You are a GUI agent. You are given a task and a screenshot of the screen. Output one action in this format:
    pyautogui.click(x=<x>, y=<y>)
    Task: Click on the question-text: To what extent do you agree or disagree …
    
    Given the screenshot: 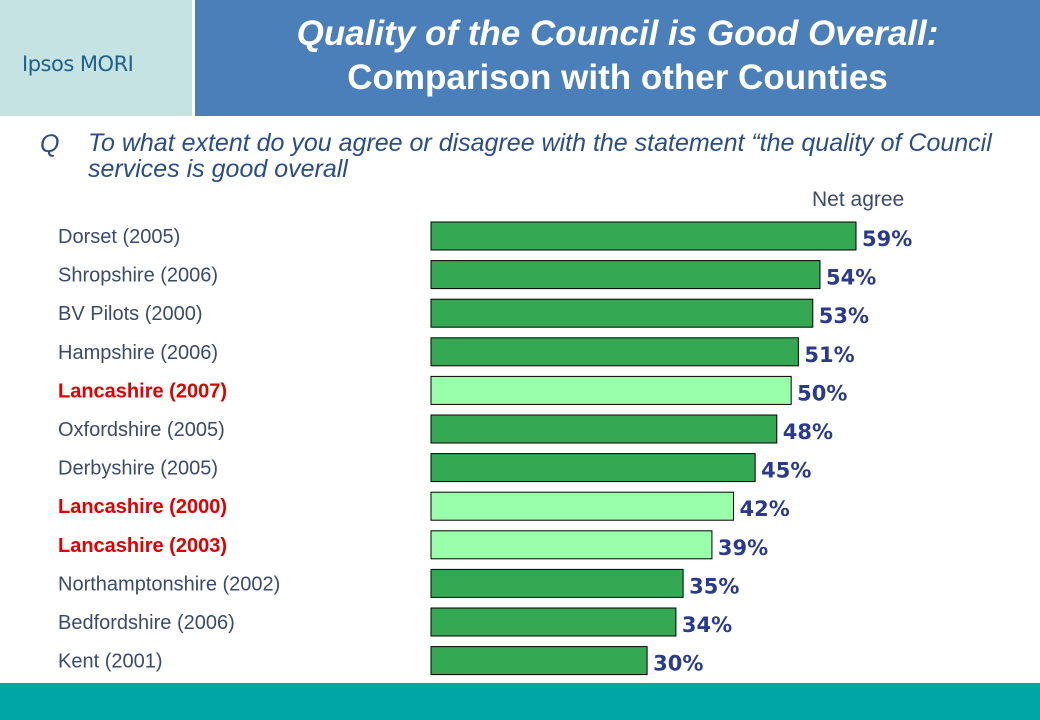 What is the action you would take?
    pyautogui.click(x=540, y=156)
    